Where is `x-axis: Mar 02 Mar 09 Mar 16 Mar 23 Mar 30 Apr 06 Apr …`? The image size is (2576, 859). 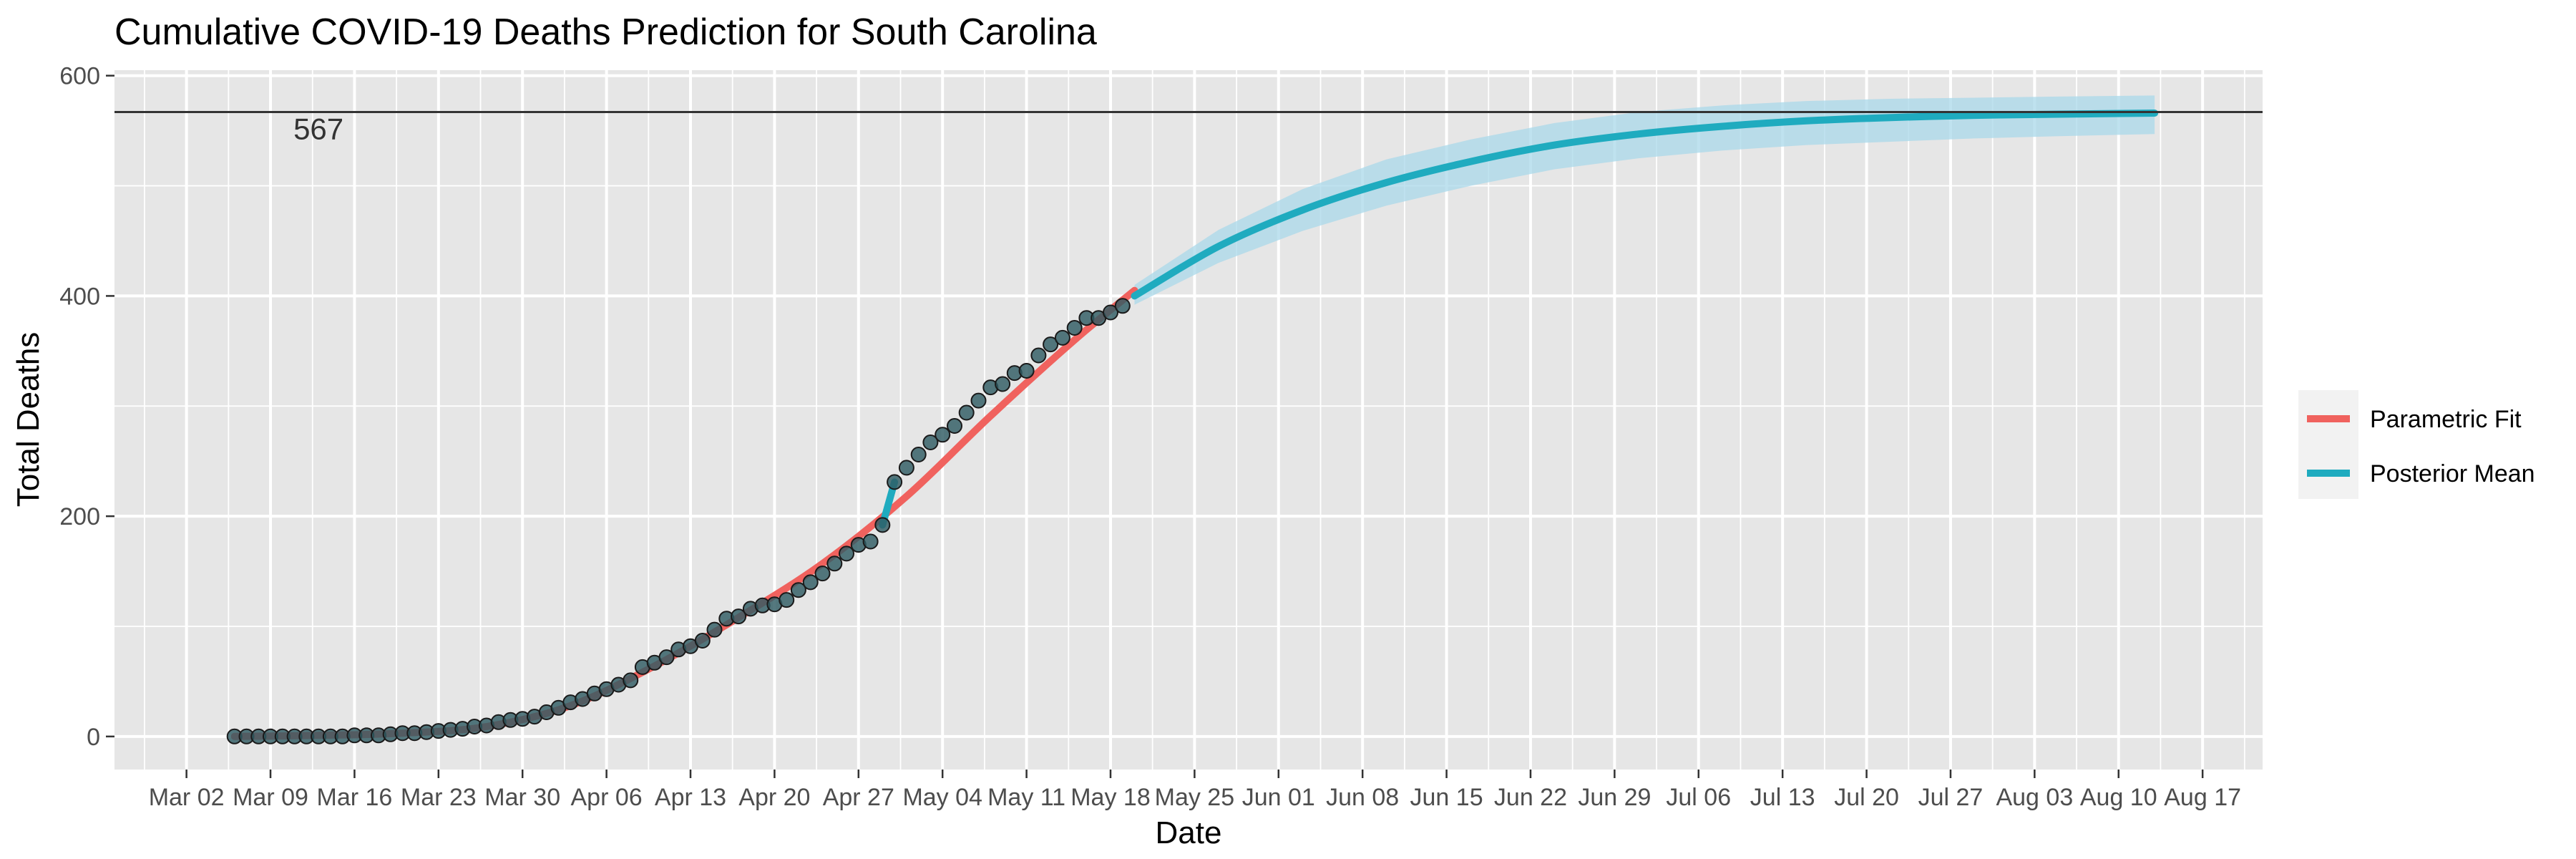
x-axis: Mar 02 Mar 09 Mar 16 Mar 23 Mar 30 Apr 06 Apr … is located at coordinates (1195, 790).